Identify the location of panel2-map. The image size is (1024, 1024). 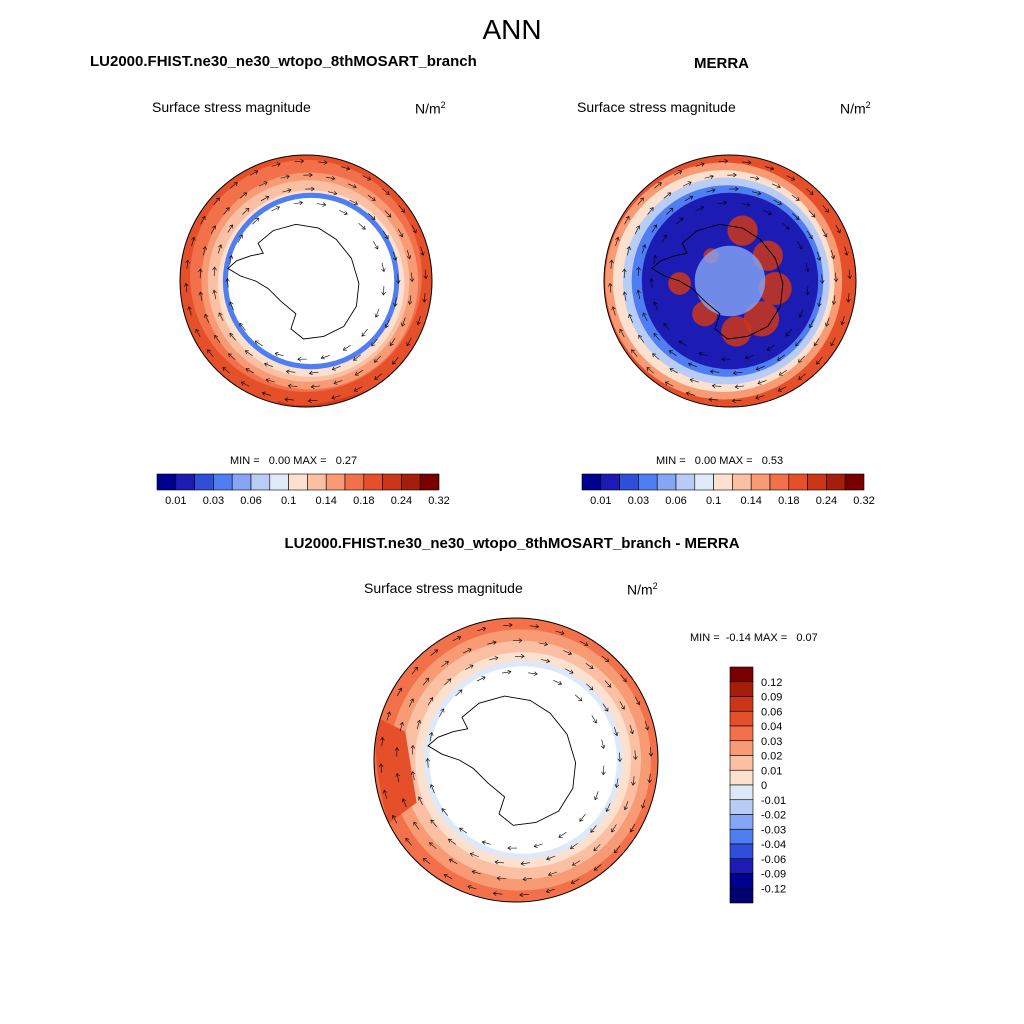
(730, 281).